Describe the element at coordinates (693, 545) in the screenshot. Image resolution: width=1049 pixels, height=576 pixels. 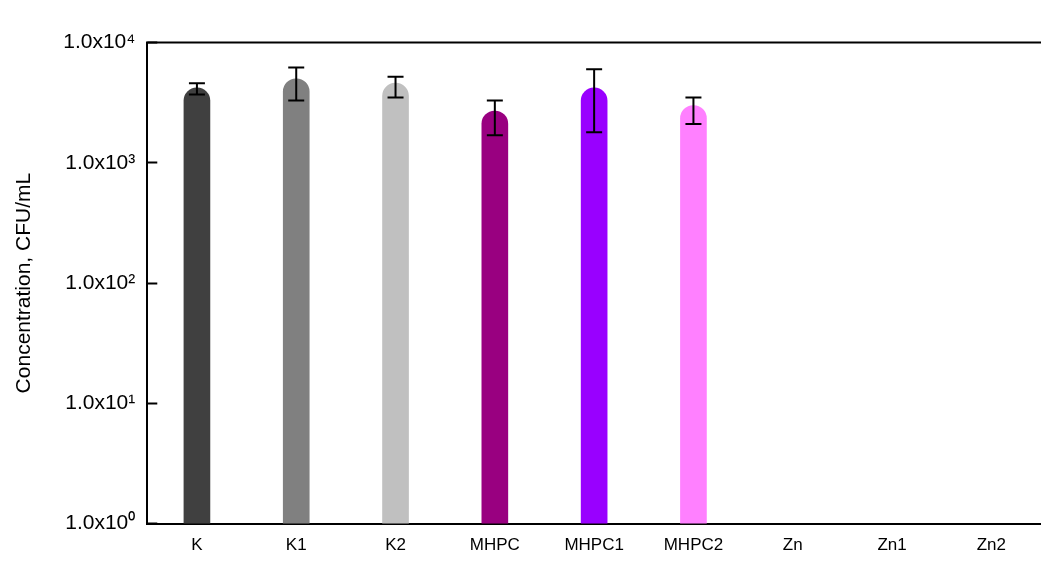
I see `x-tick-label: MHPC2` at that location.